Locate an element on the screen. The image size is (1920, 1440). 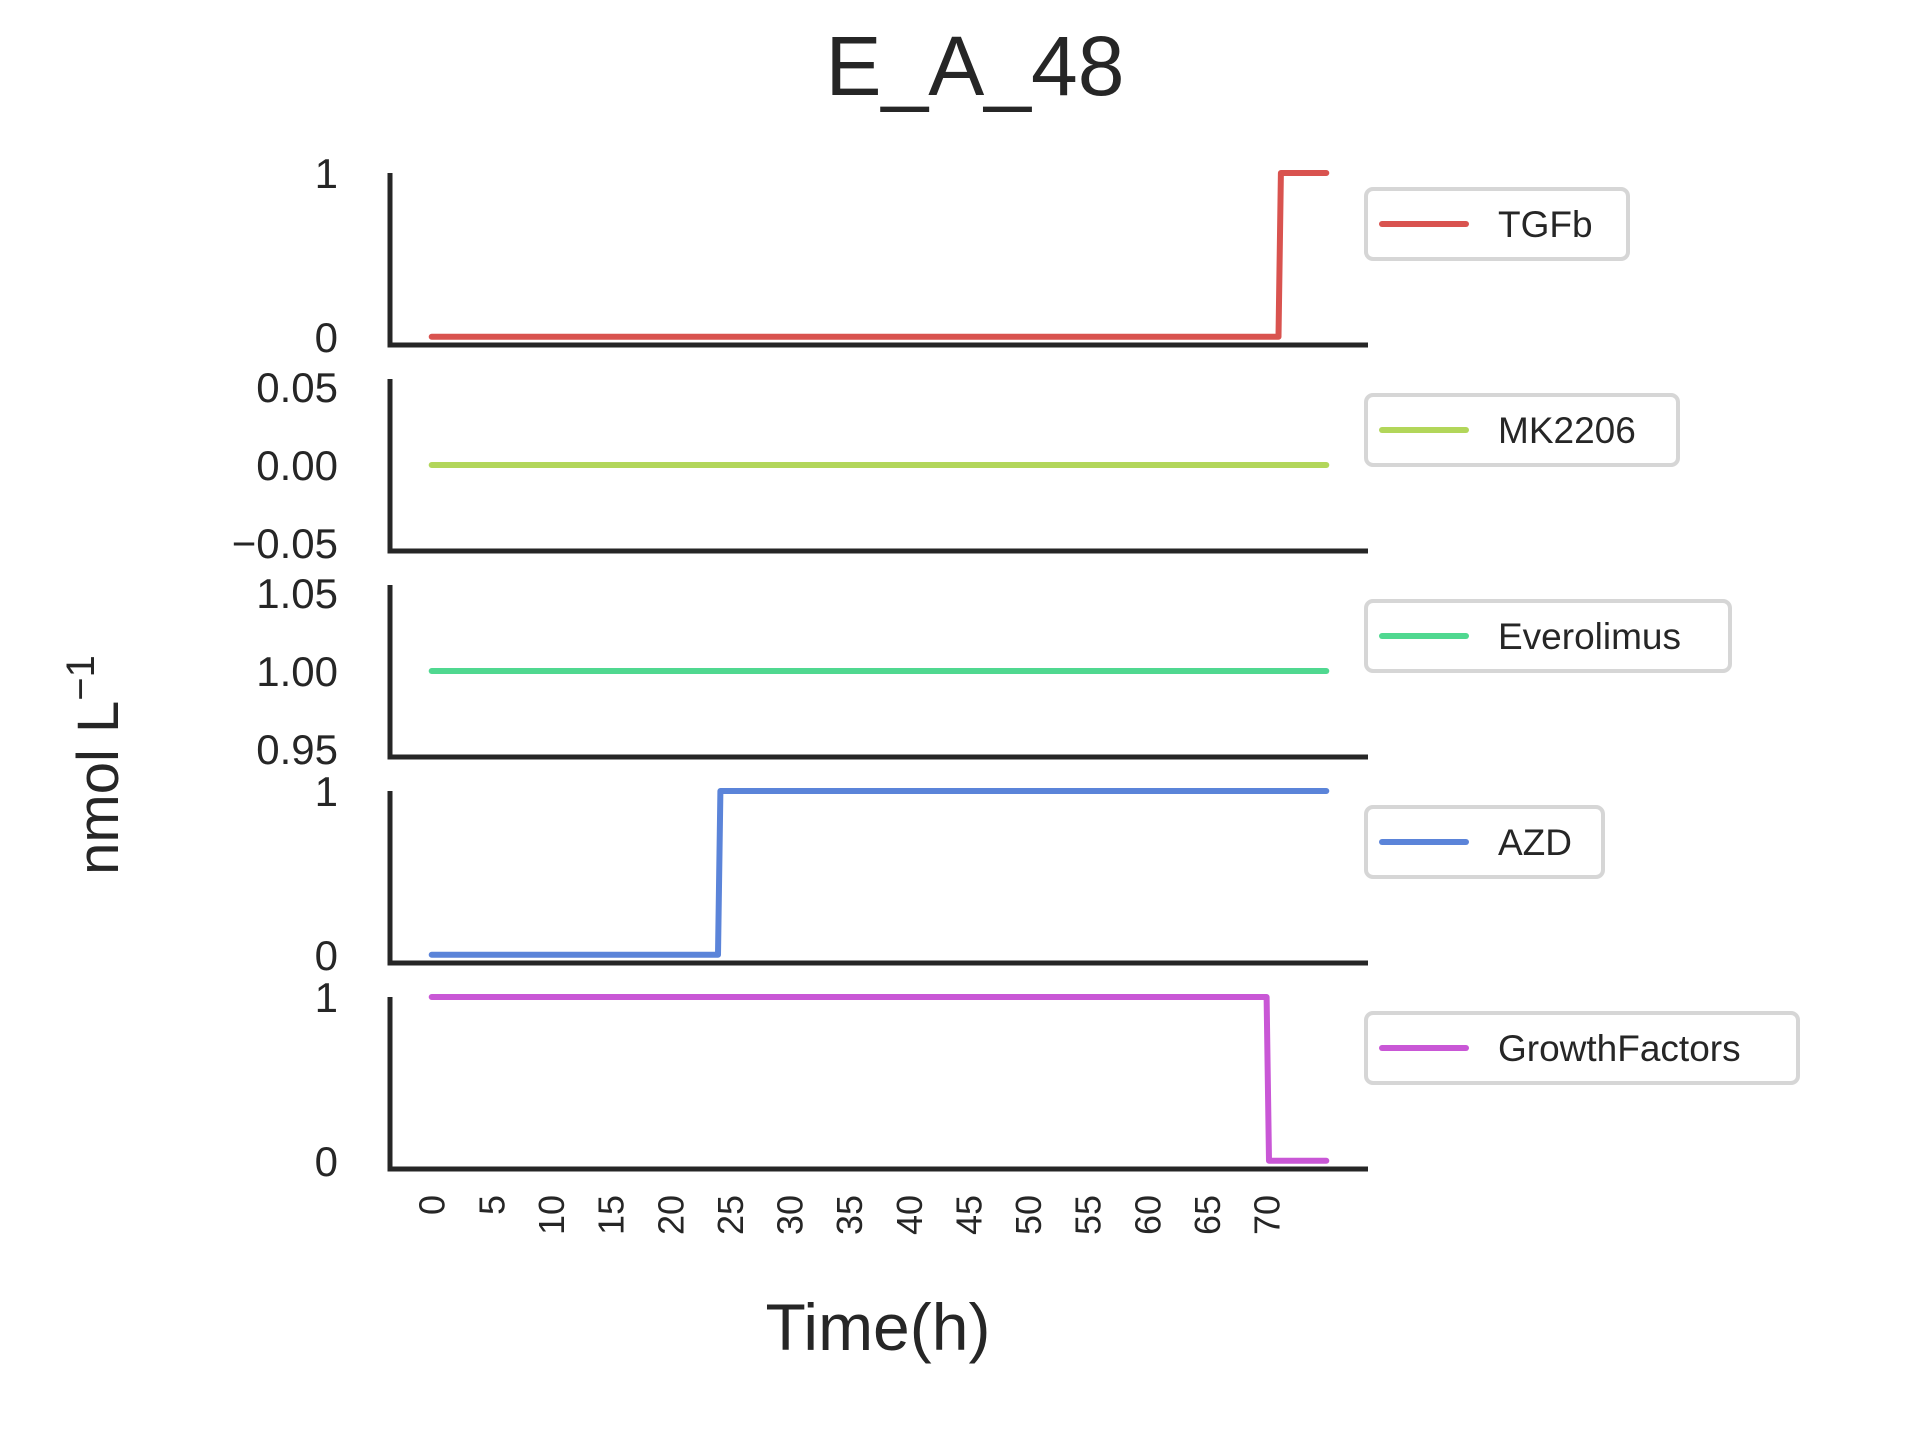
y-tick-label: 1.05 is located at coordinates (297, 593).